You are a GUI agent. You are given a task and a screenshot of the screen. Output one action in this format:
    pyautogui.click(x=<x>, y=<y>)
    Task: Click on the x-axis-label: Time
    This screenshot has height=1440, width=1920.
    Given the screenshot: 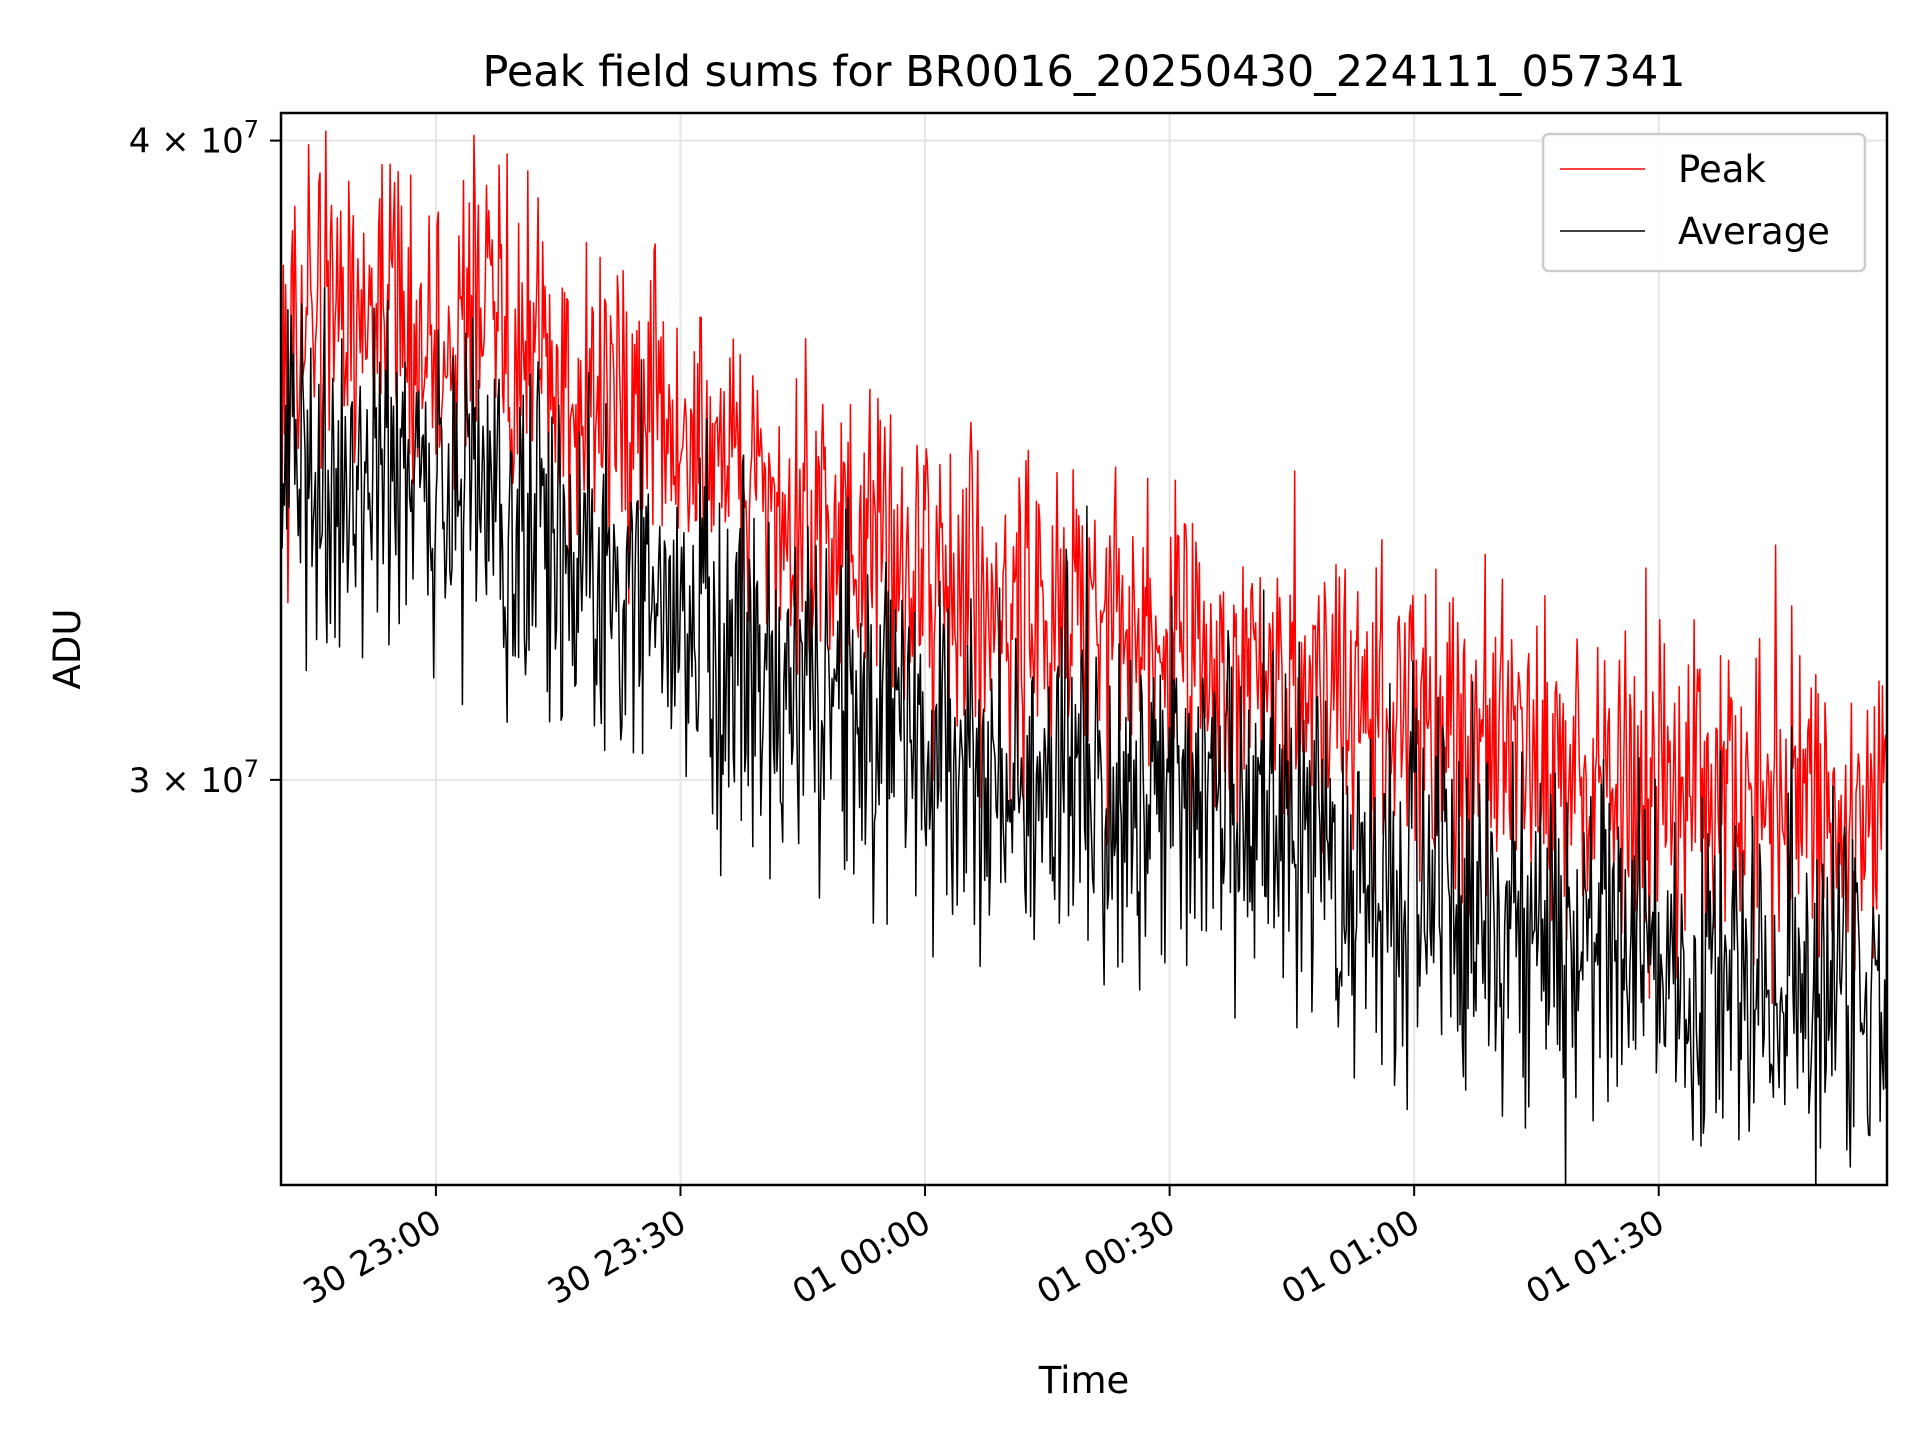 What is the action you would take?
    pyautogui.click(x=1084, y=1380)
    